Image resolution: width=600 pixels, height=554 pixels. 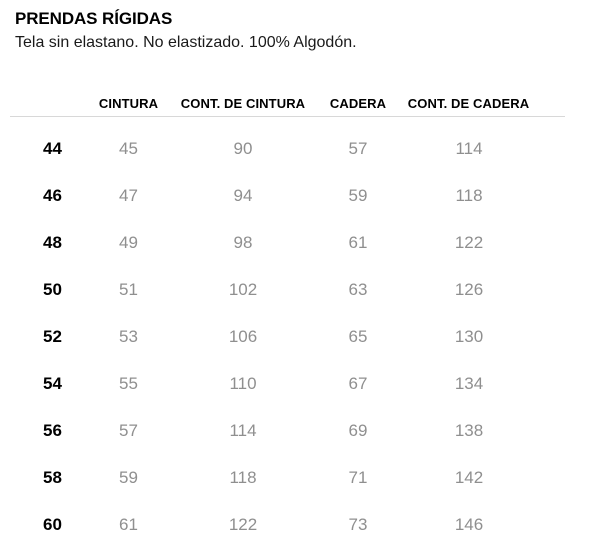 I want to click on size-cell: 46, so click(x=52, y=195).